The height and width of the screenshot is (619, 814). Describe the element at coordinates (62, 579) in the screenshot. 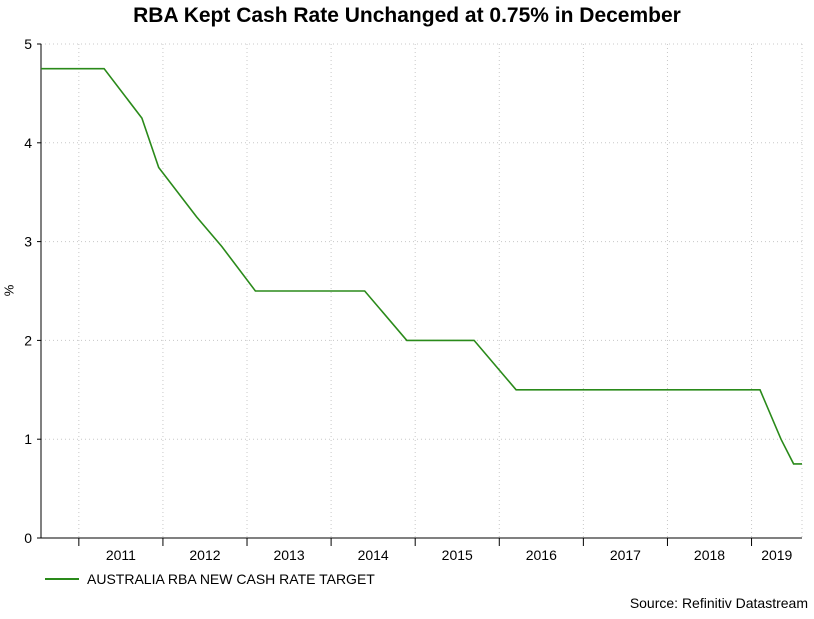

I see `legend-swatch` at that location.